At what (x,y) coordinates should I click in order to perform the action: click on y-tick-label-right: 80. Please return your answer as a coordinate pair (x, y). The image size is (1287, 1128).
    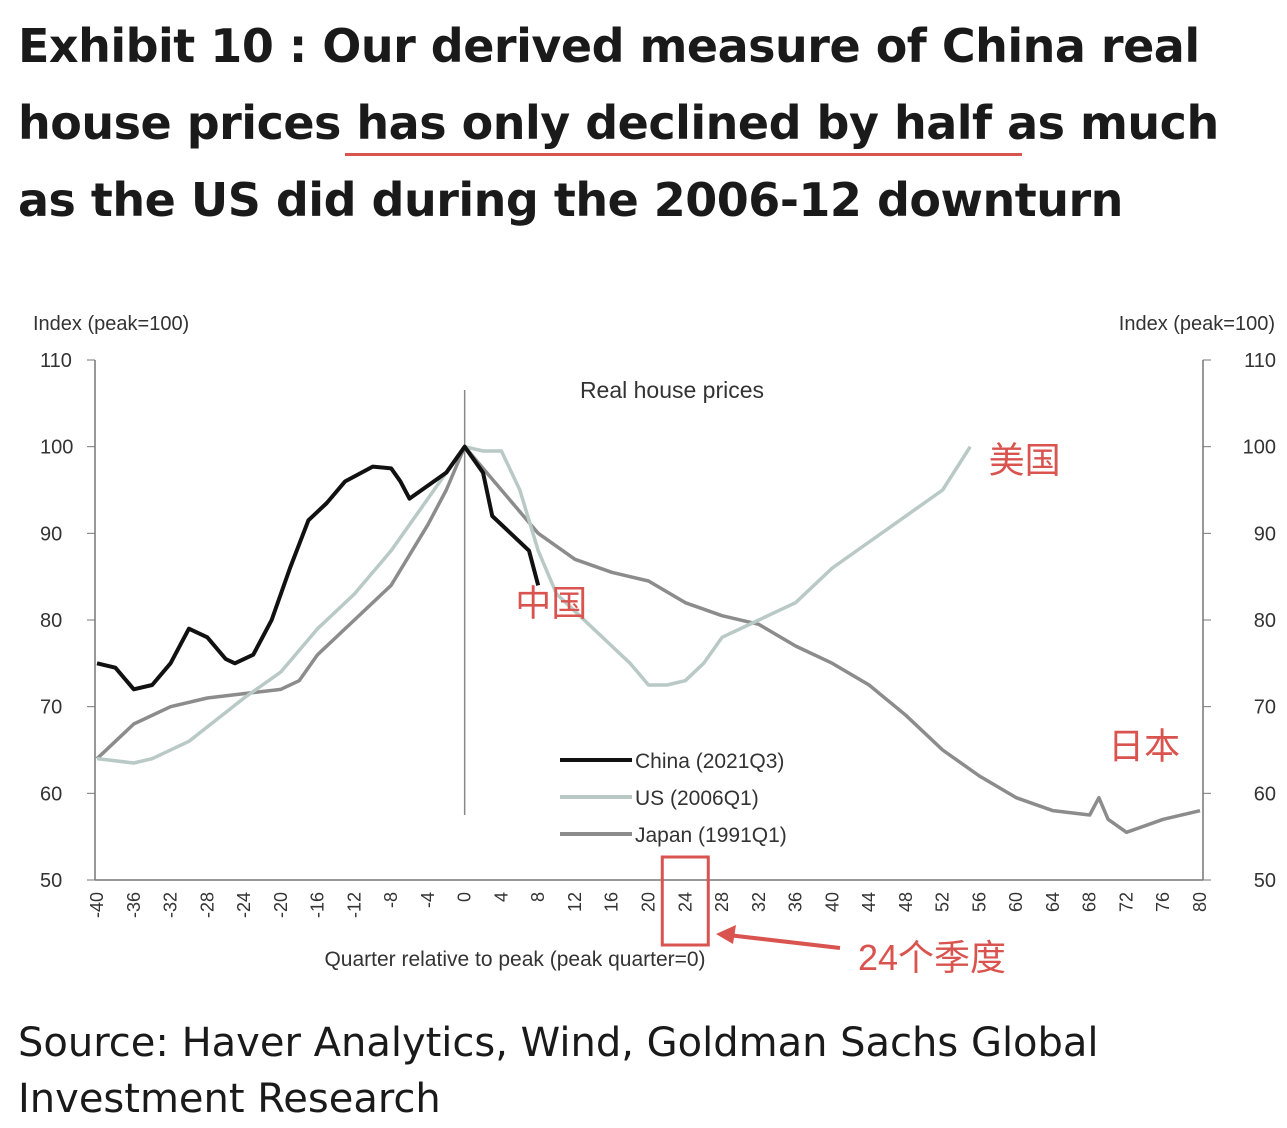
    Looking at the image, I should click on (1265, 621).